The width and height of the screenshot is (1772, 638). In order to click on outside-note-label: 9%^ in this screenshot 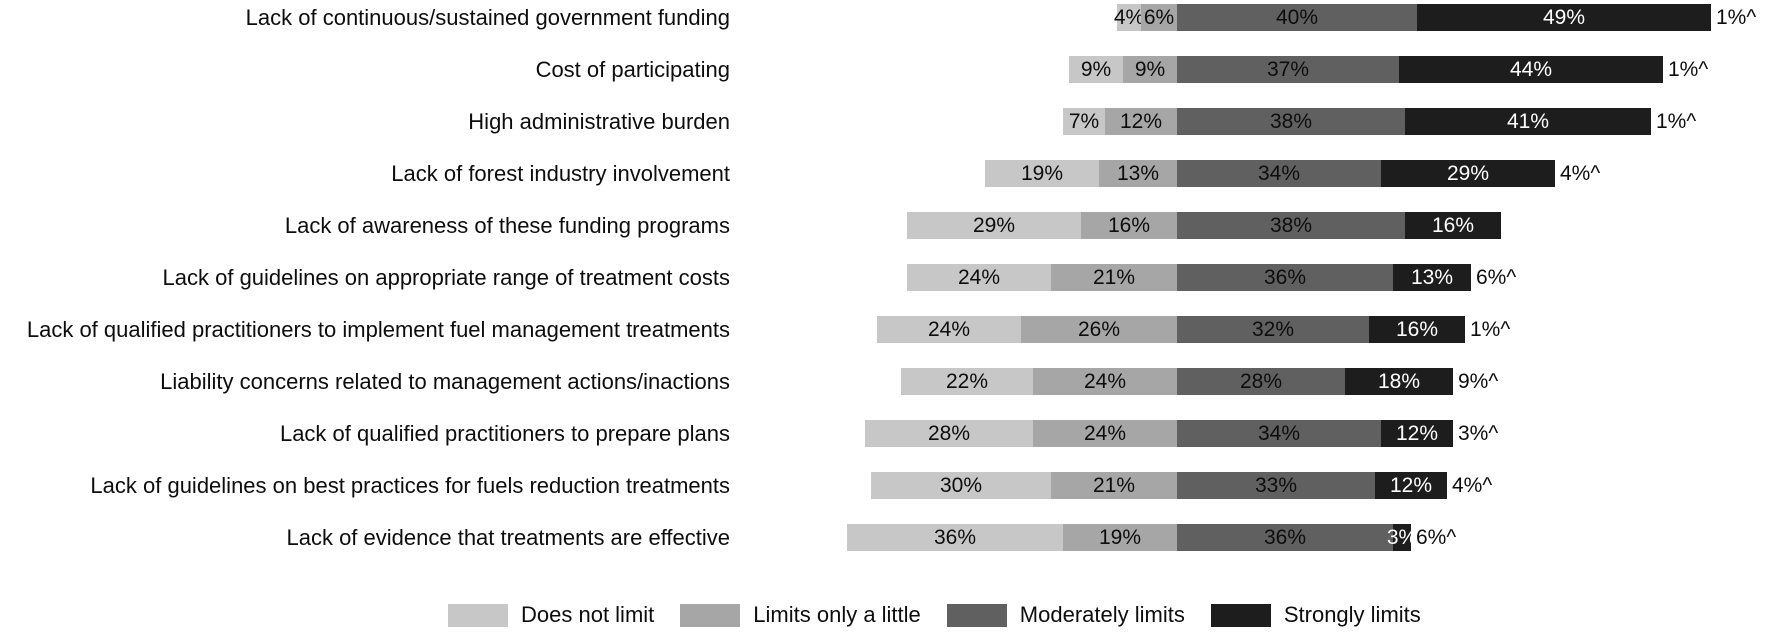, I will do `click(1478, 381)`.